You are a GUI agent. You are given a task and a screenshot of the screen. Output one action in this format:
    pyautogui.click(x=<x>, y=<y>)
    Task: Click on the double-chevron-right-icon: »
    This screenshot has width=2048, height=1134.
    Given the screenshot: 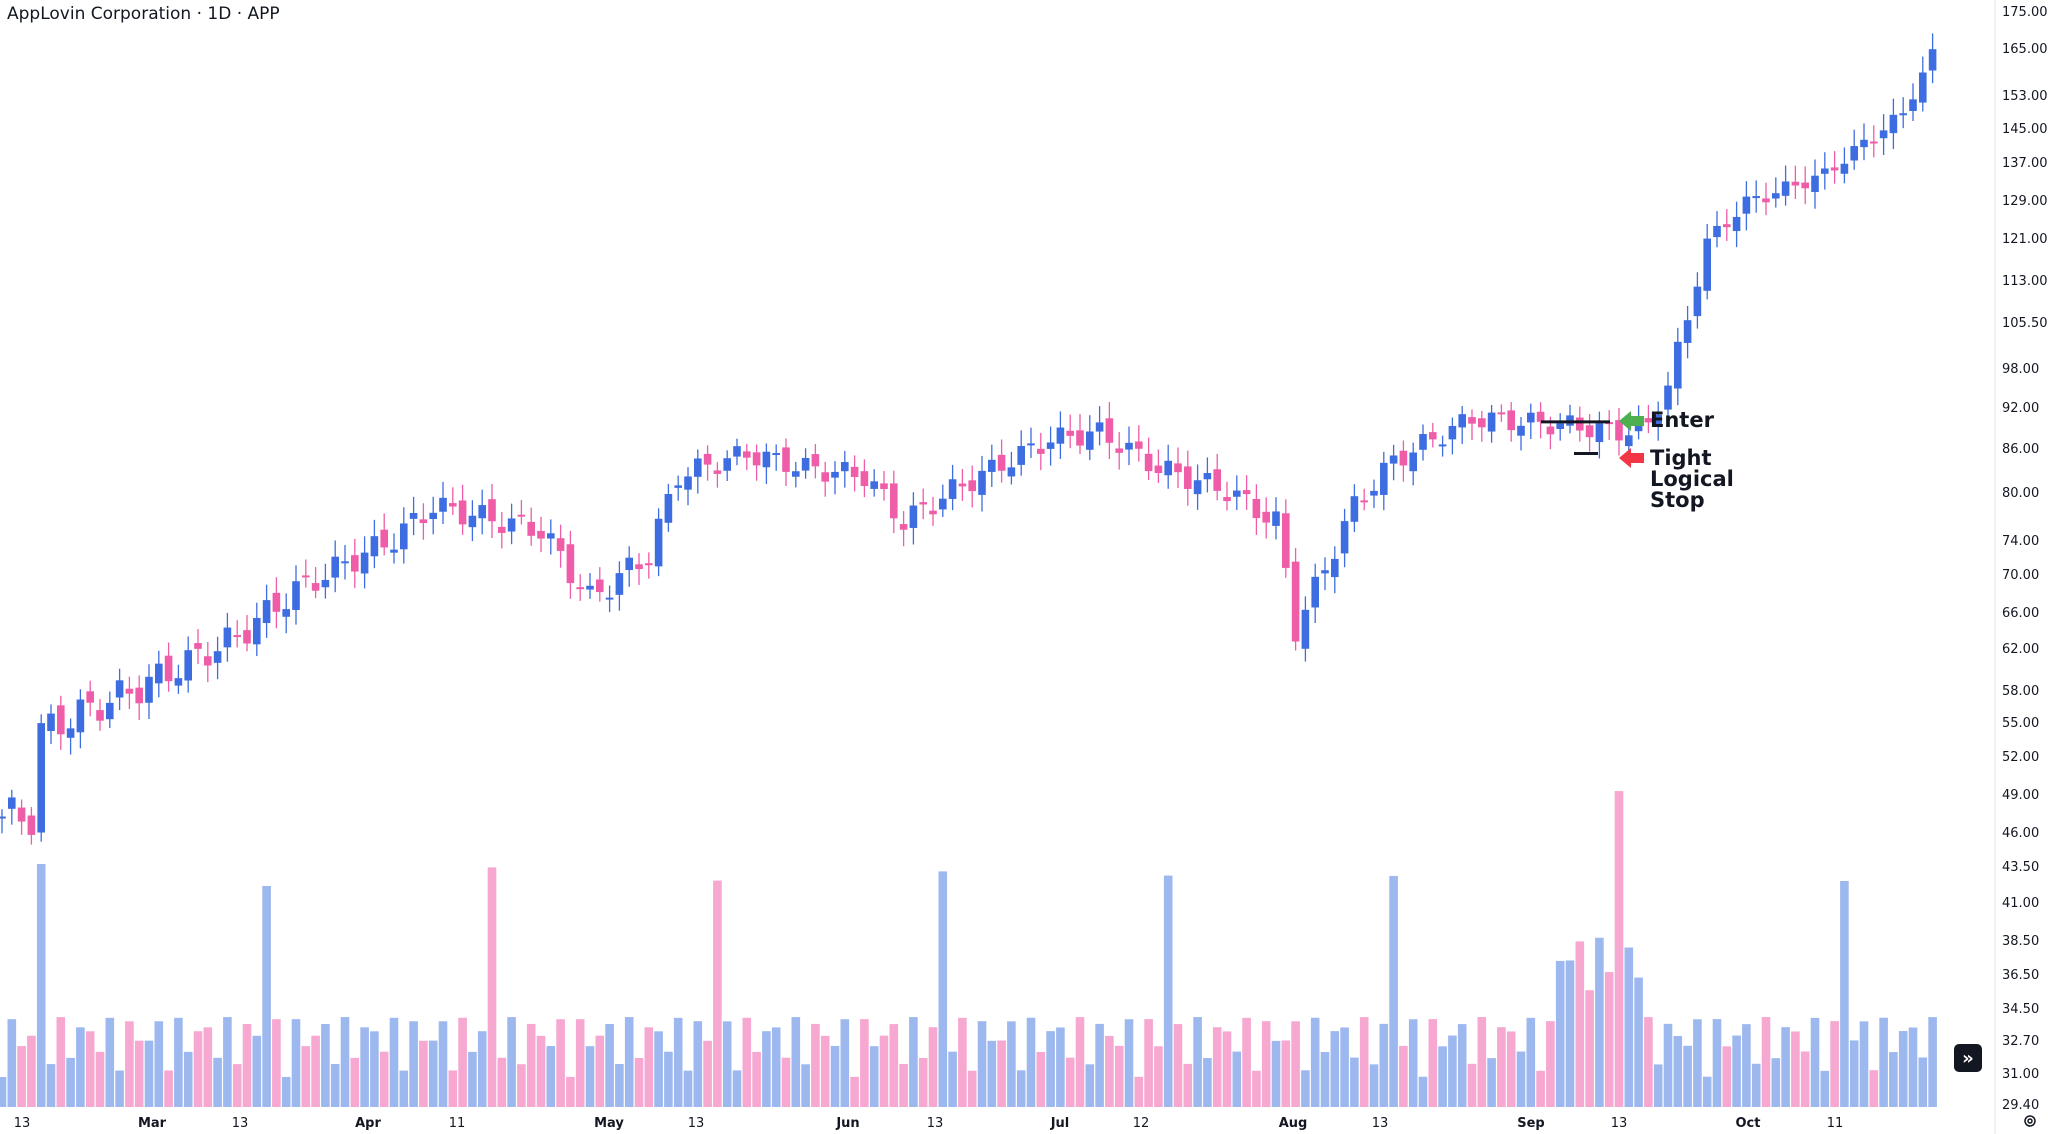 What is the action you would take?
    pyautogui.click(x=1968, y=1058)
    